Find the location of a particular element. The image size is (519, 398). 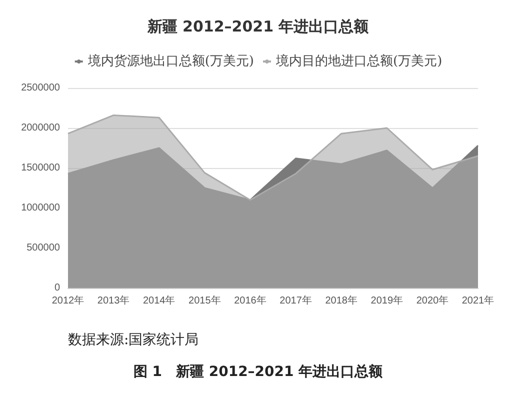

y-tick-label: 1500000 is located at coordinates (40, 168).